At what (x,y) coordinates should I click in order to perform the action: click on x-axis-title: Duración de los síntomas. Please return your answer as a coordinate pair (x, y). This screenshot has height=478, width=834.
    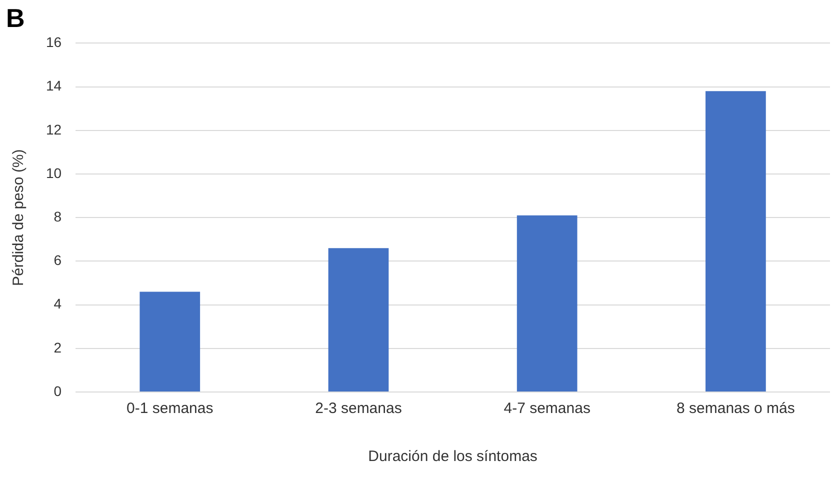
    Looking at the image, I should click on (453, 457).